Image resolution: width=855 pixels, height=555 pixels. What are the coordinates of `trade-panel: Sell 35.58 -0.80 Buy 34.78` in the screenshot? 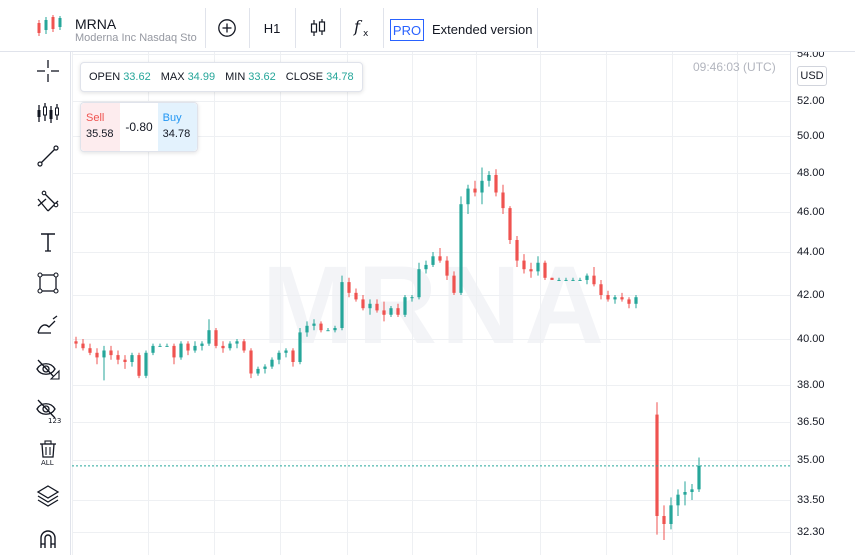 It's located at (139, 127).